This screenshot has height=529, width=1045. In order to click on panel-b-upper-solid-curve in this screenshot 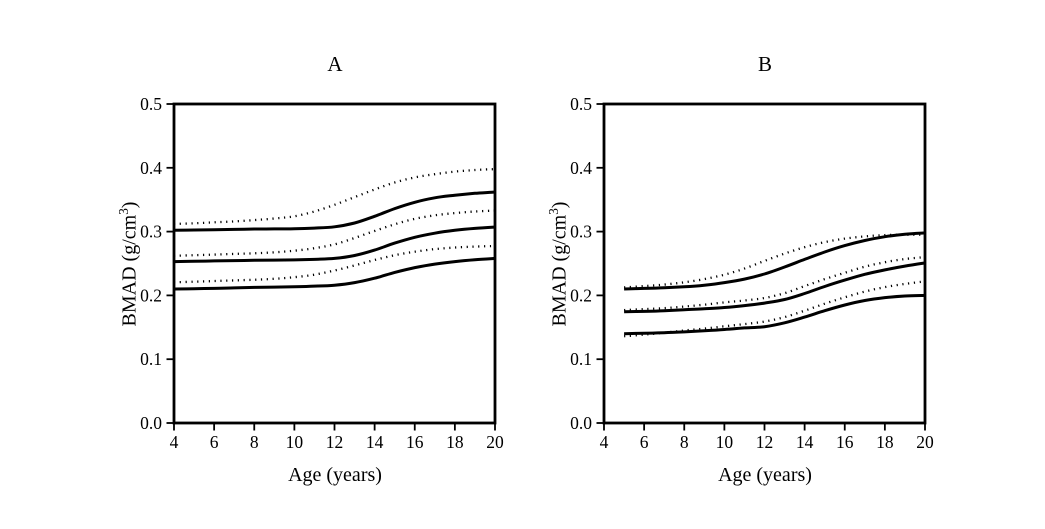, I will do `click(775, 261)`.